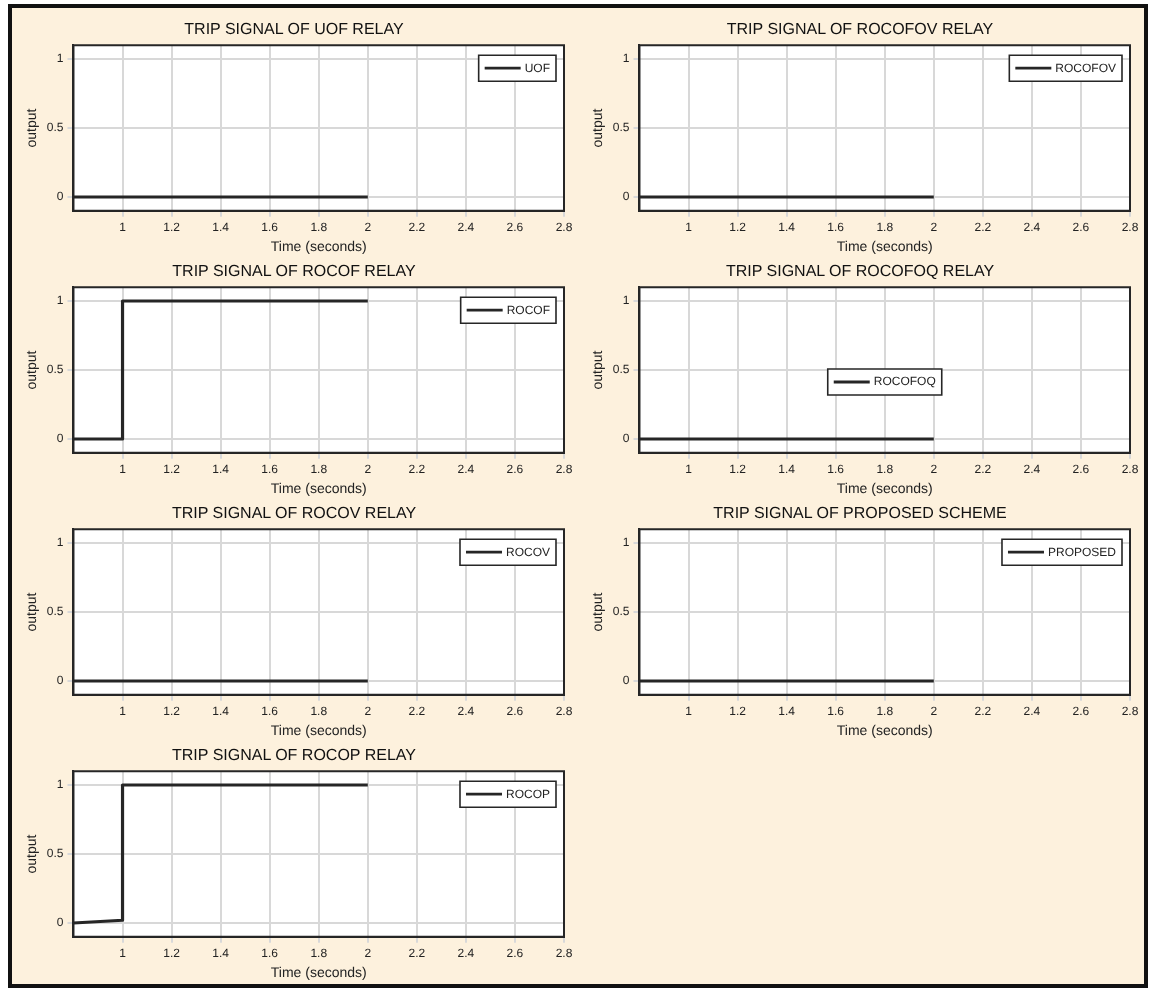 This screenshot has height=990, width=1152. What do you see at coordinates (295, 755) in the screenshot?
I see `chart-title: TRIP SIGNAL OF ROCOP RELAY` at bounding box center [295, 755].